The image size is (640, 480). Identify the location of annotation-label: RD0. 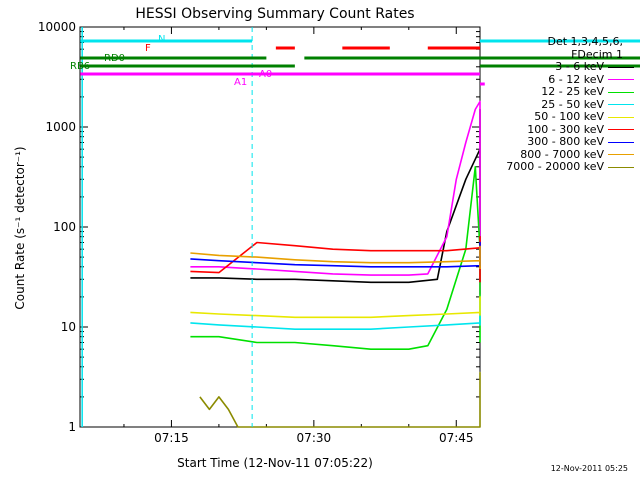
(114, 58).